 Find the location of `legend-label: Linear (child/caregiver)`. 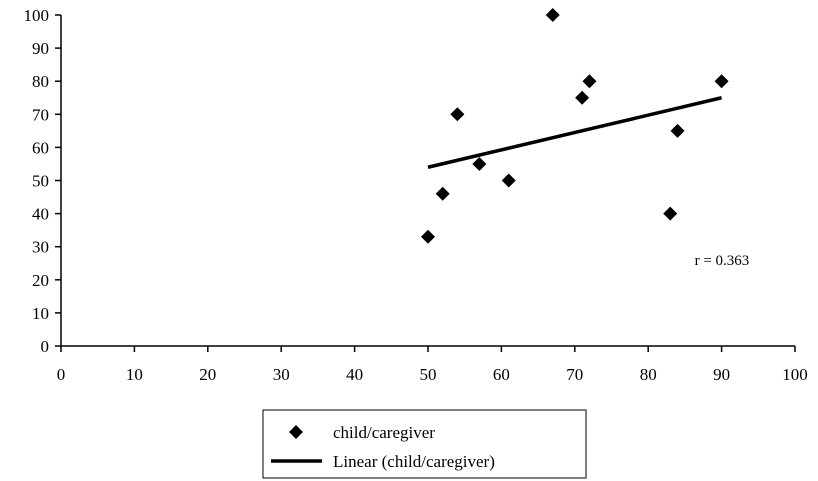

legend-label: Linear (child/caregiver) is located at coordinates (414, 461).